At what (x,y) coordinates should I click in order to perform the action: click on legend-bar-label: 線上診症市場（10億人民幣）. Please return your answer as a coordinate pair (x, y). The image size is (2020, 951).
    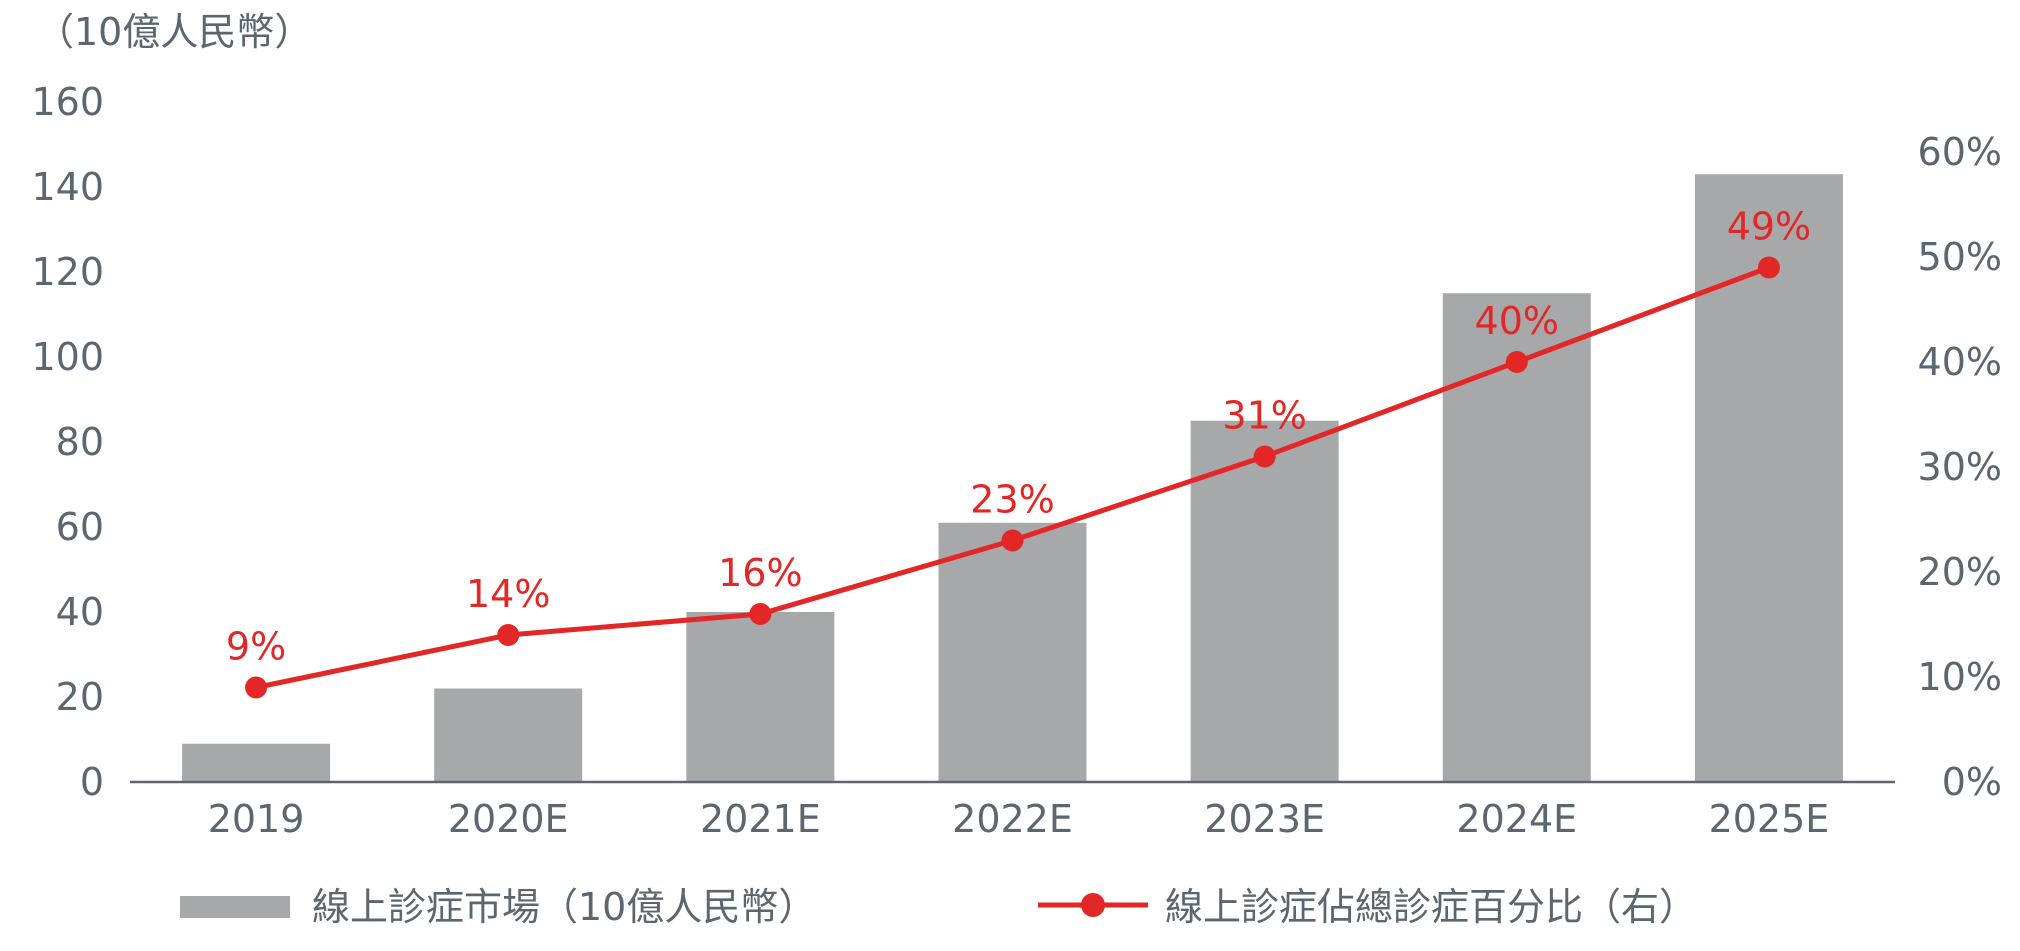
    Looking at the image, I should click on (564, 907).